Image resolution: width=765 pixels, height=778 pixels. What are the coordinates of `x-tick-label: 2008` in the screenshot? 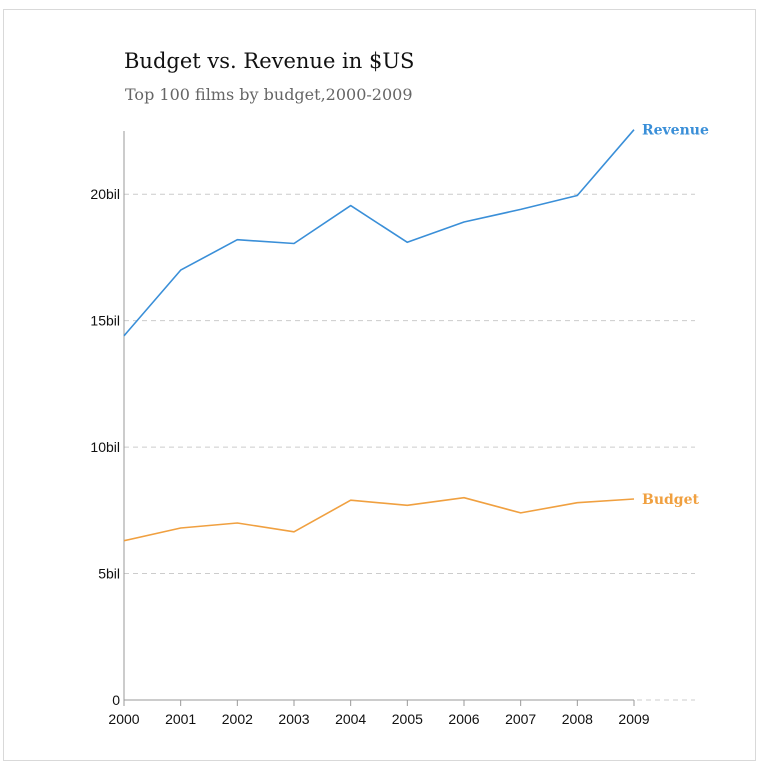 It's located at (577, 719).